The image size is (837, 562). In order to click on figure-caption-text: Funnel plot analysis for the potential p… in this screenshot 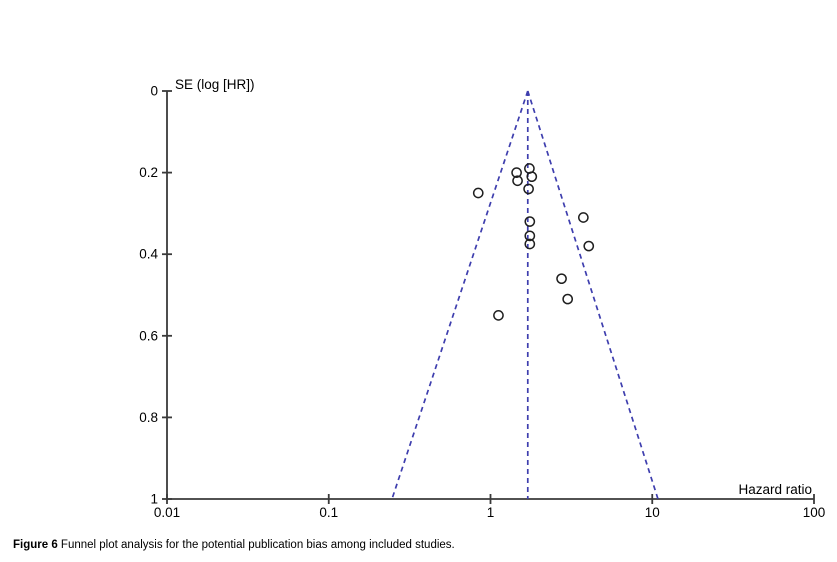, I will do `click(256, 545)`.